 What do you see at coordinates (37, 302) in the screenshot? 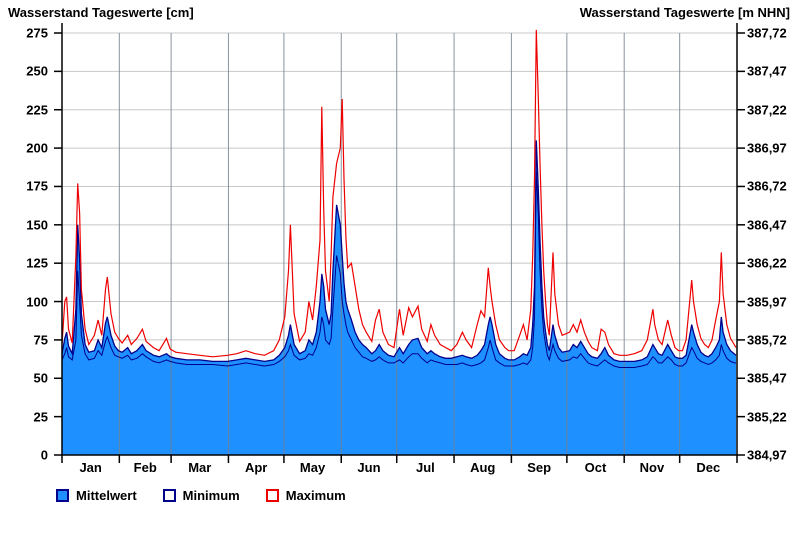
I see `y-tick-label-left: 100` at bounding box center [37, 302].